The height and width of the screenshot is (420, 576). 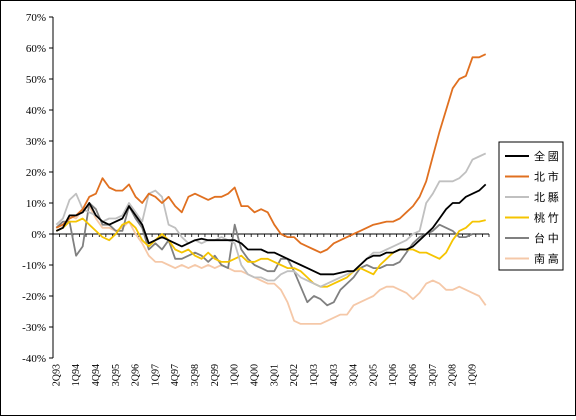 What do you see at coordinates (546, 177) in the screenshot?
I see `legend-label: 北 市` at bounding box center [546, 177].